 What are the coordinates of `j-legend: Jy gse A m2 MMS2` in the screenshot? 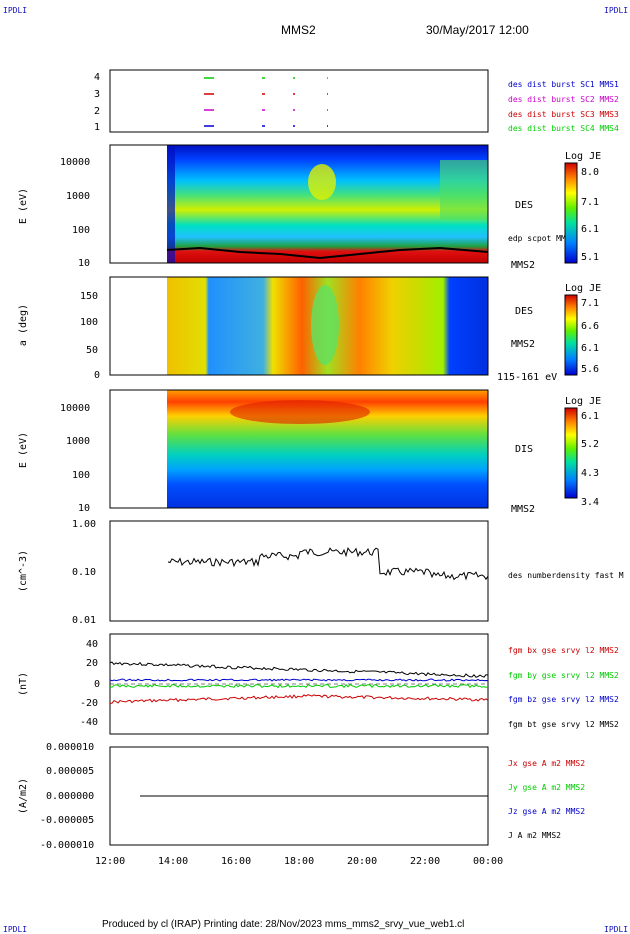 It's located at (546, 787).